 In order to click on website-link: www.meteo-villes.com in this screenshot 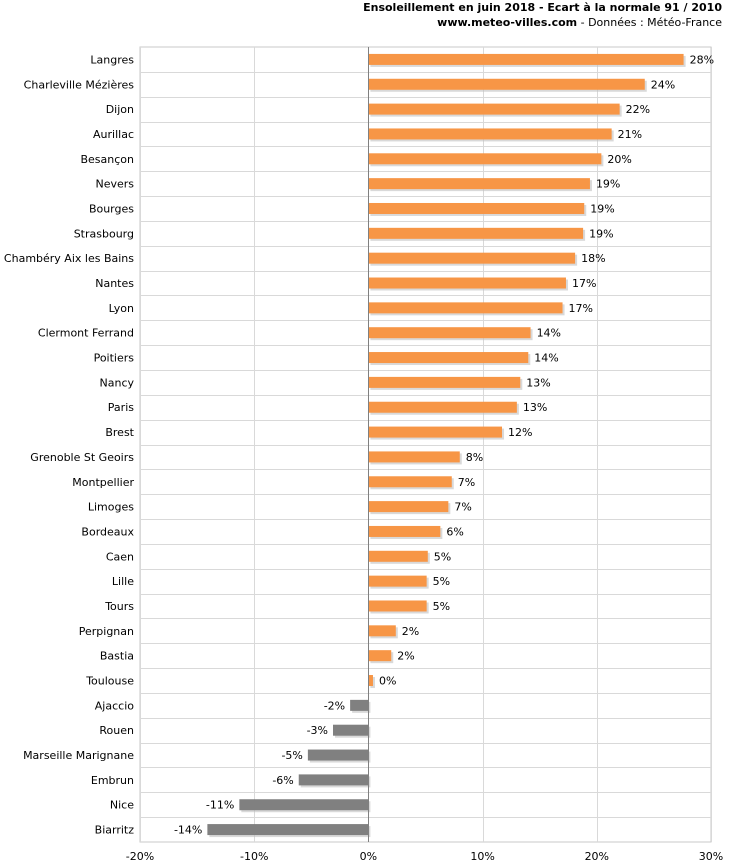, I will do `click(507, 22)`.